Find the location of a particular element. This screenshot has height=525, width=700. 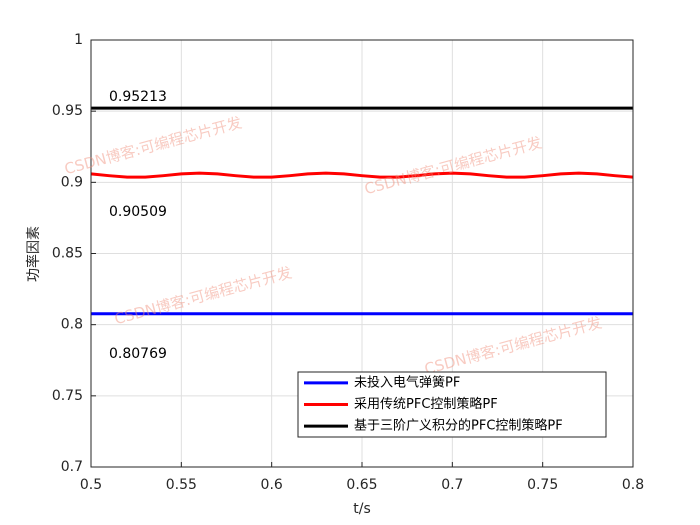

legend-label: 未投入电气弹簧PF is located at coordinates (407, 382).